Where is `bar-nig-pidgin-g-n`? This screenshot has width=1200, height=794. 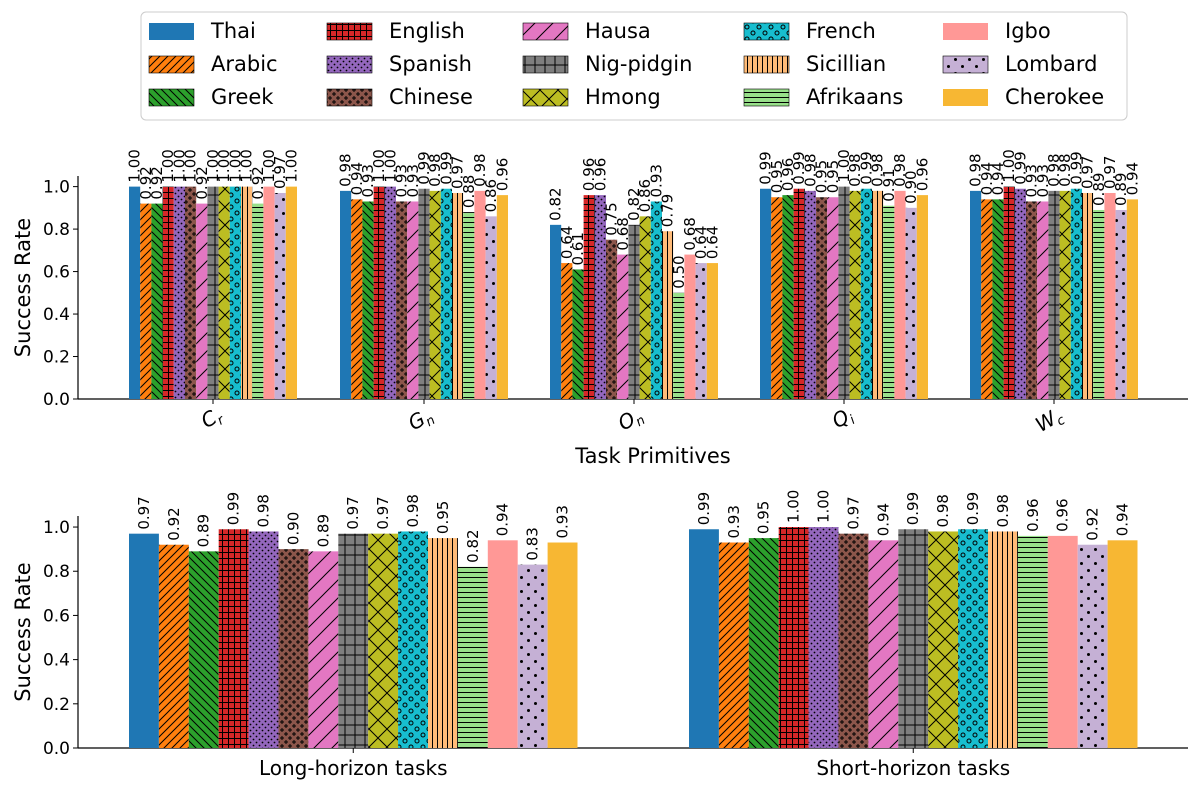 bar-nig-pidgin-g-n is located at coordinates (424, 293).